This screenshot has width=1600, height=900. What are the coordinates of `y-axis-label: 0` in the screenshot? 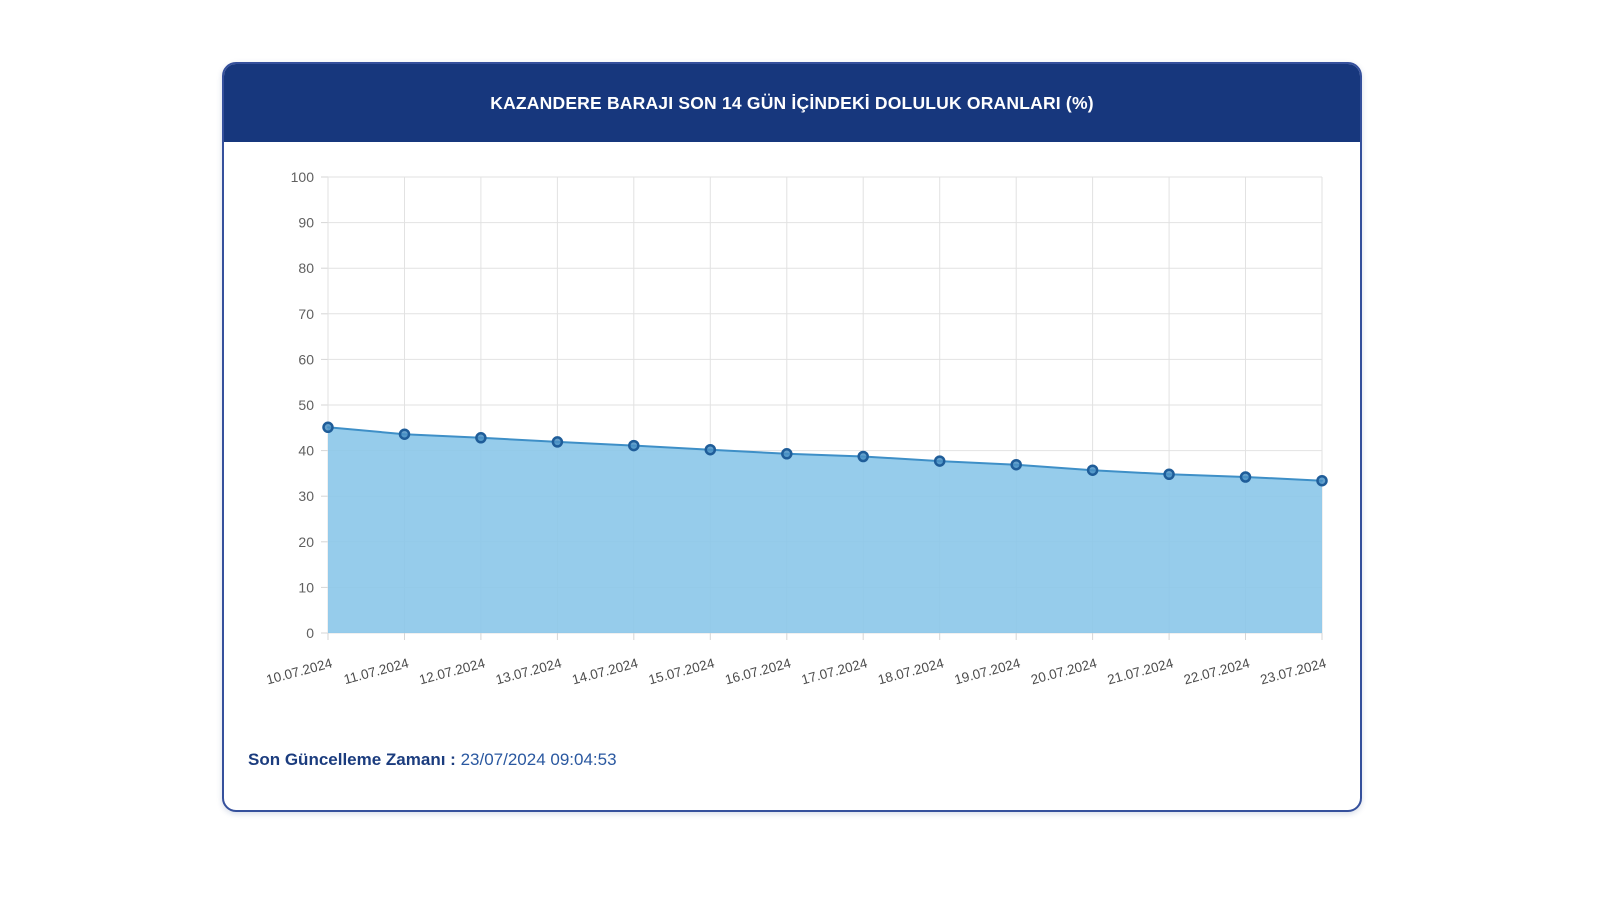 It's located at (310, 633).